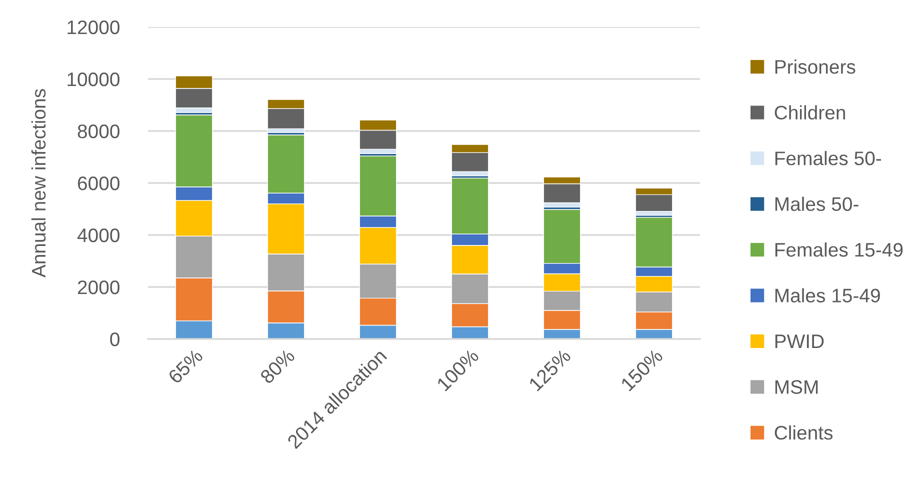  I want to click on legend-label: Males 15-49, so click(827, 295).